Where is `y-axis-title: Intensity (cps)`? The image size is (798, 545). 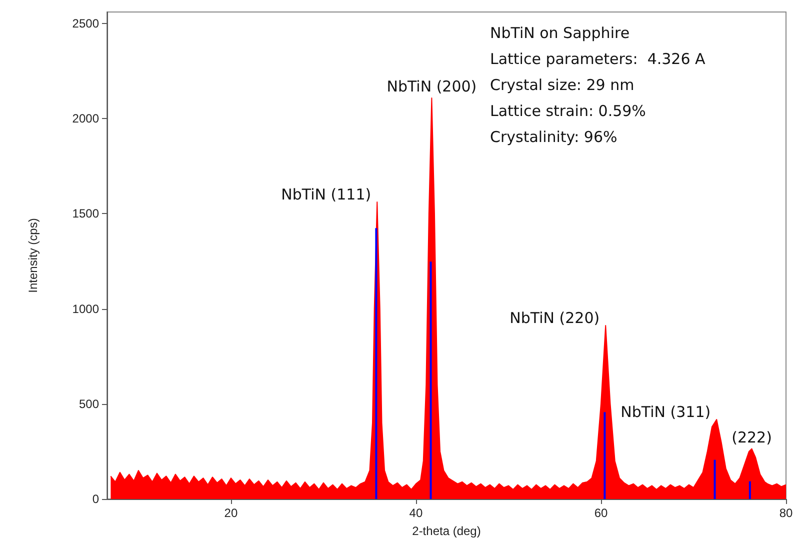
y-axis-title: Intensity (cps) is located at coordinates (33, 255).